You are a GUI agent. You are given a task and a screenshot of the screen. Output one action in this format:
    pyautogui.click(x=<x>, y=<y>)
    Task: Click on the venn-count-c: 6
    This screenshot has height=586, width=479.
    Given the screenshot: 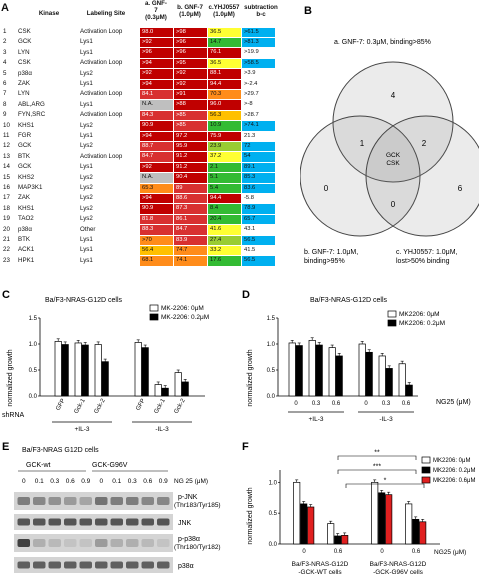 What is the action you would take?
    pyautogui.click(x=460, y=188)
    